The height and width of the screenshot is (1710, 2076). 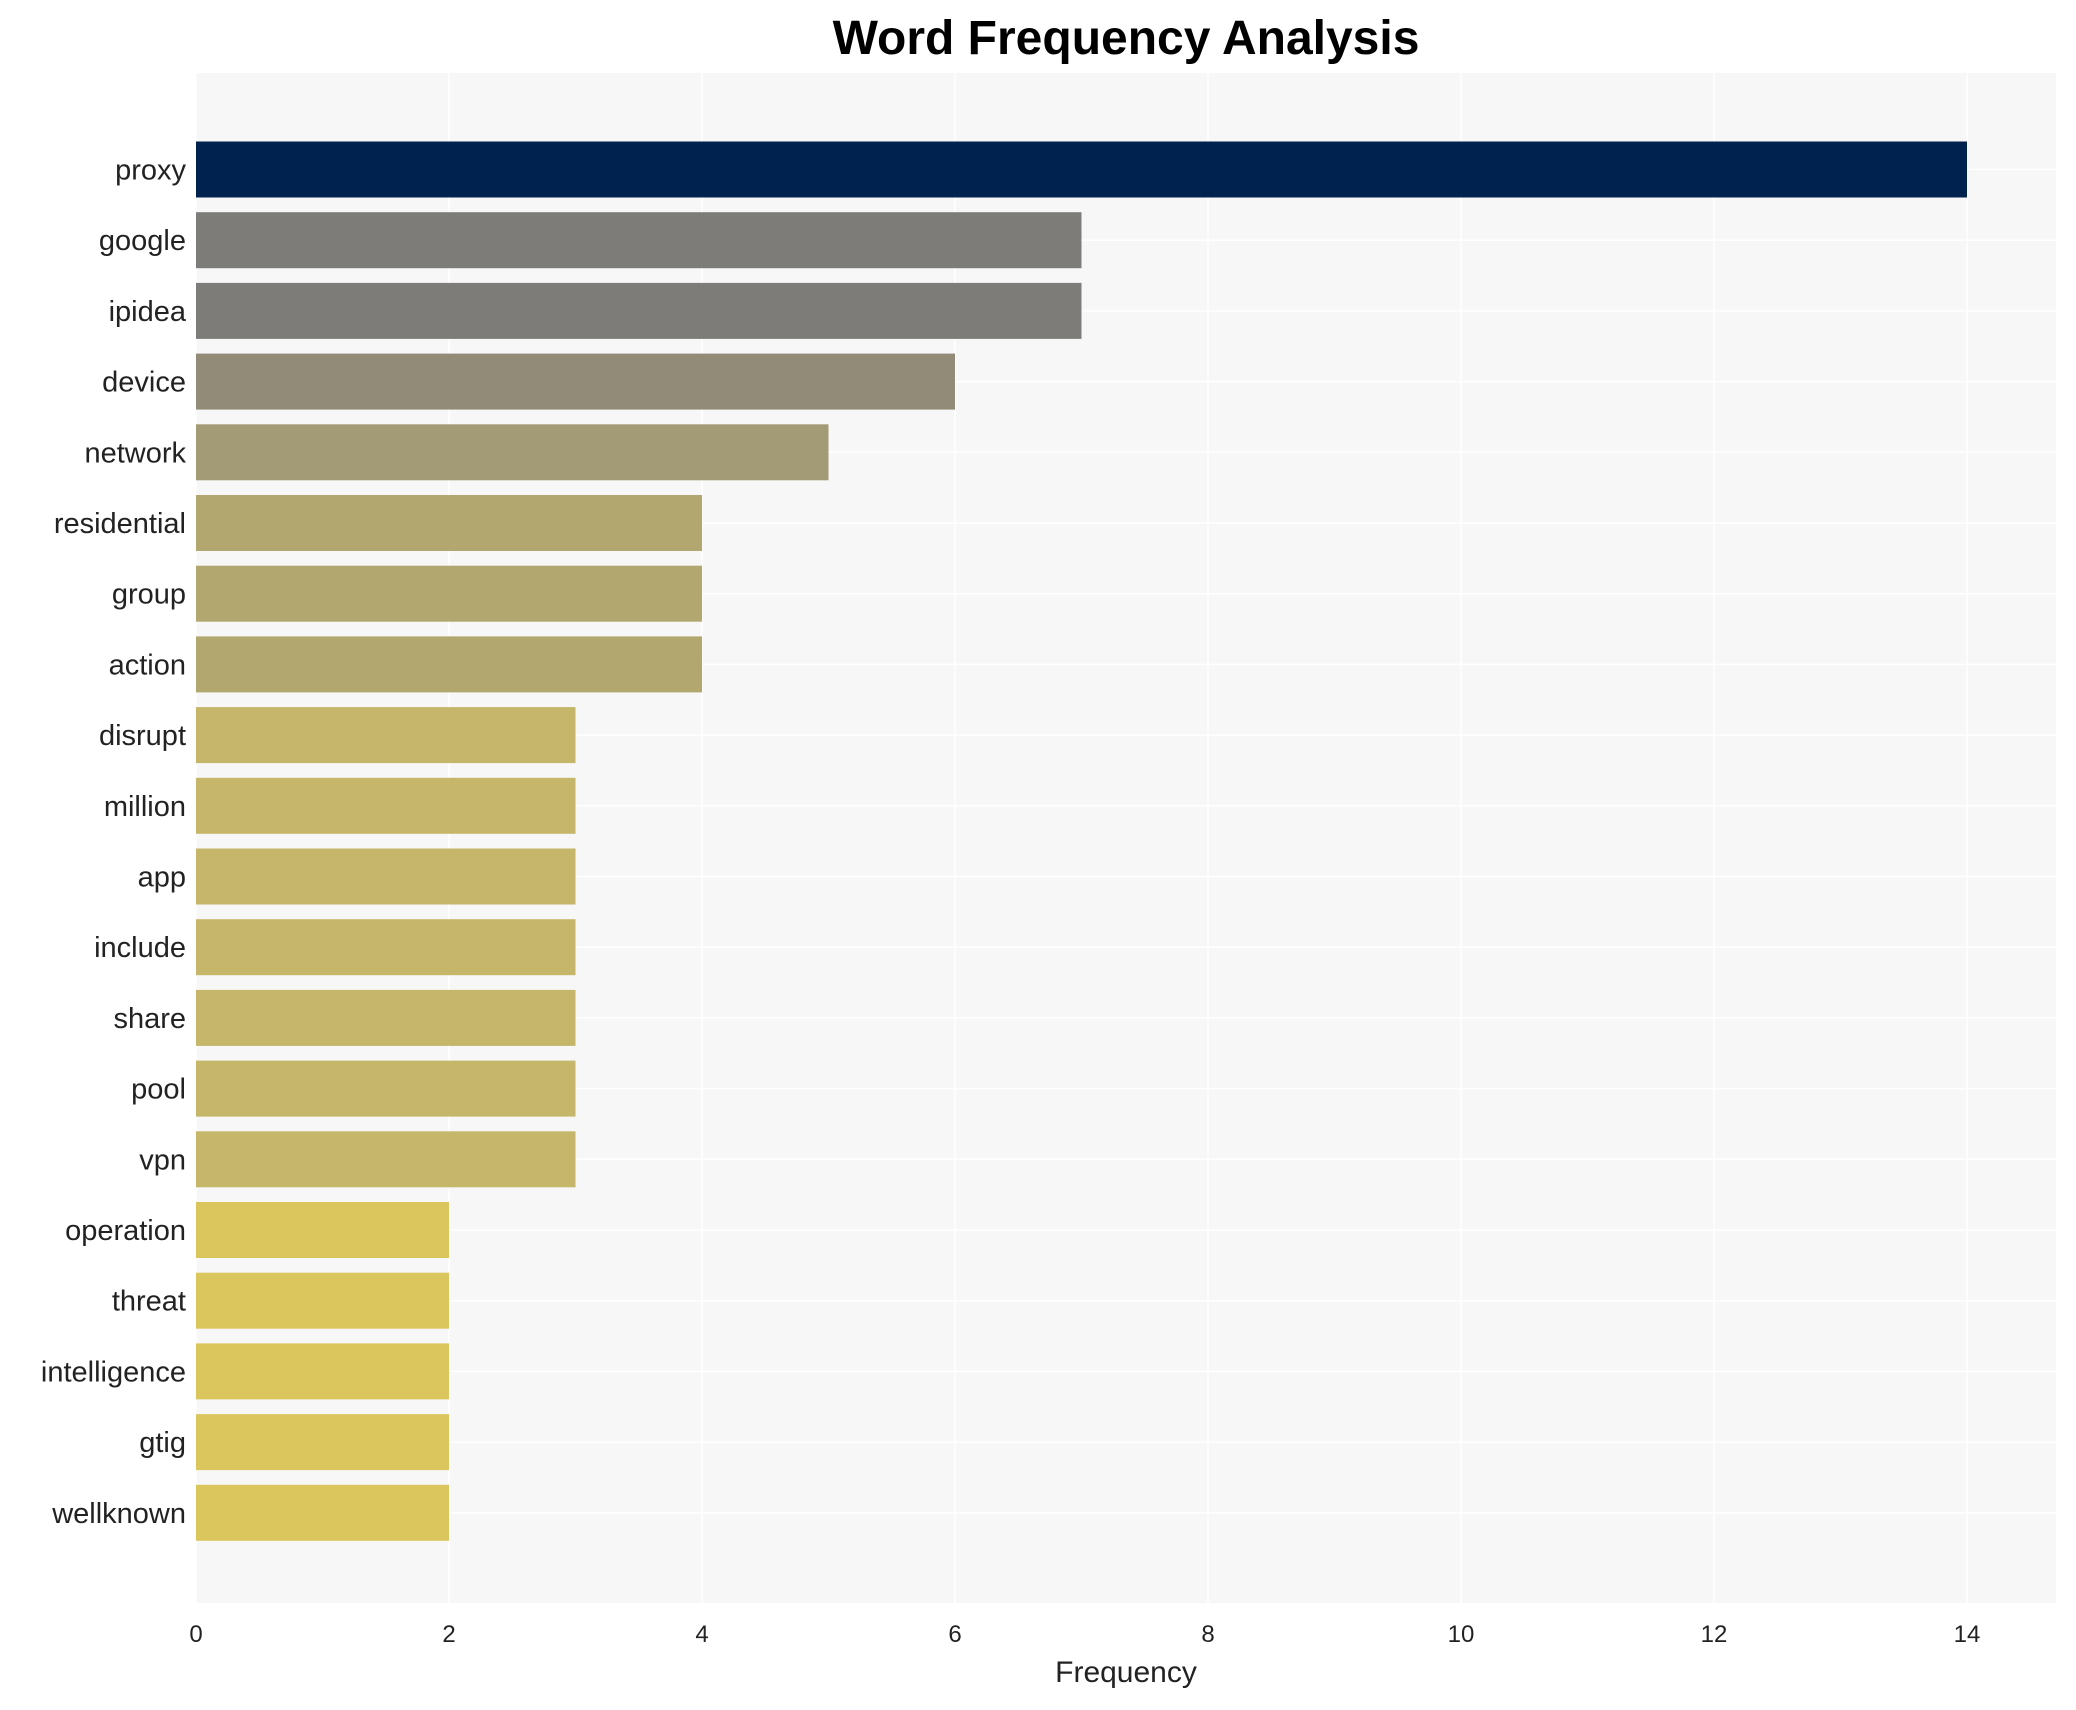 What do you see at coordinates (386, 1017) in the screenshot?
I see `bar-share` at bounding box center [386, 1017].